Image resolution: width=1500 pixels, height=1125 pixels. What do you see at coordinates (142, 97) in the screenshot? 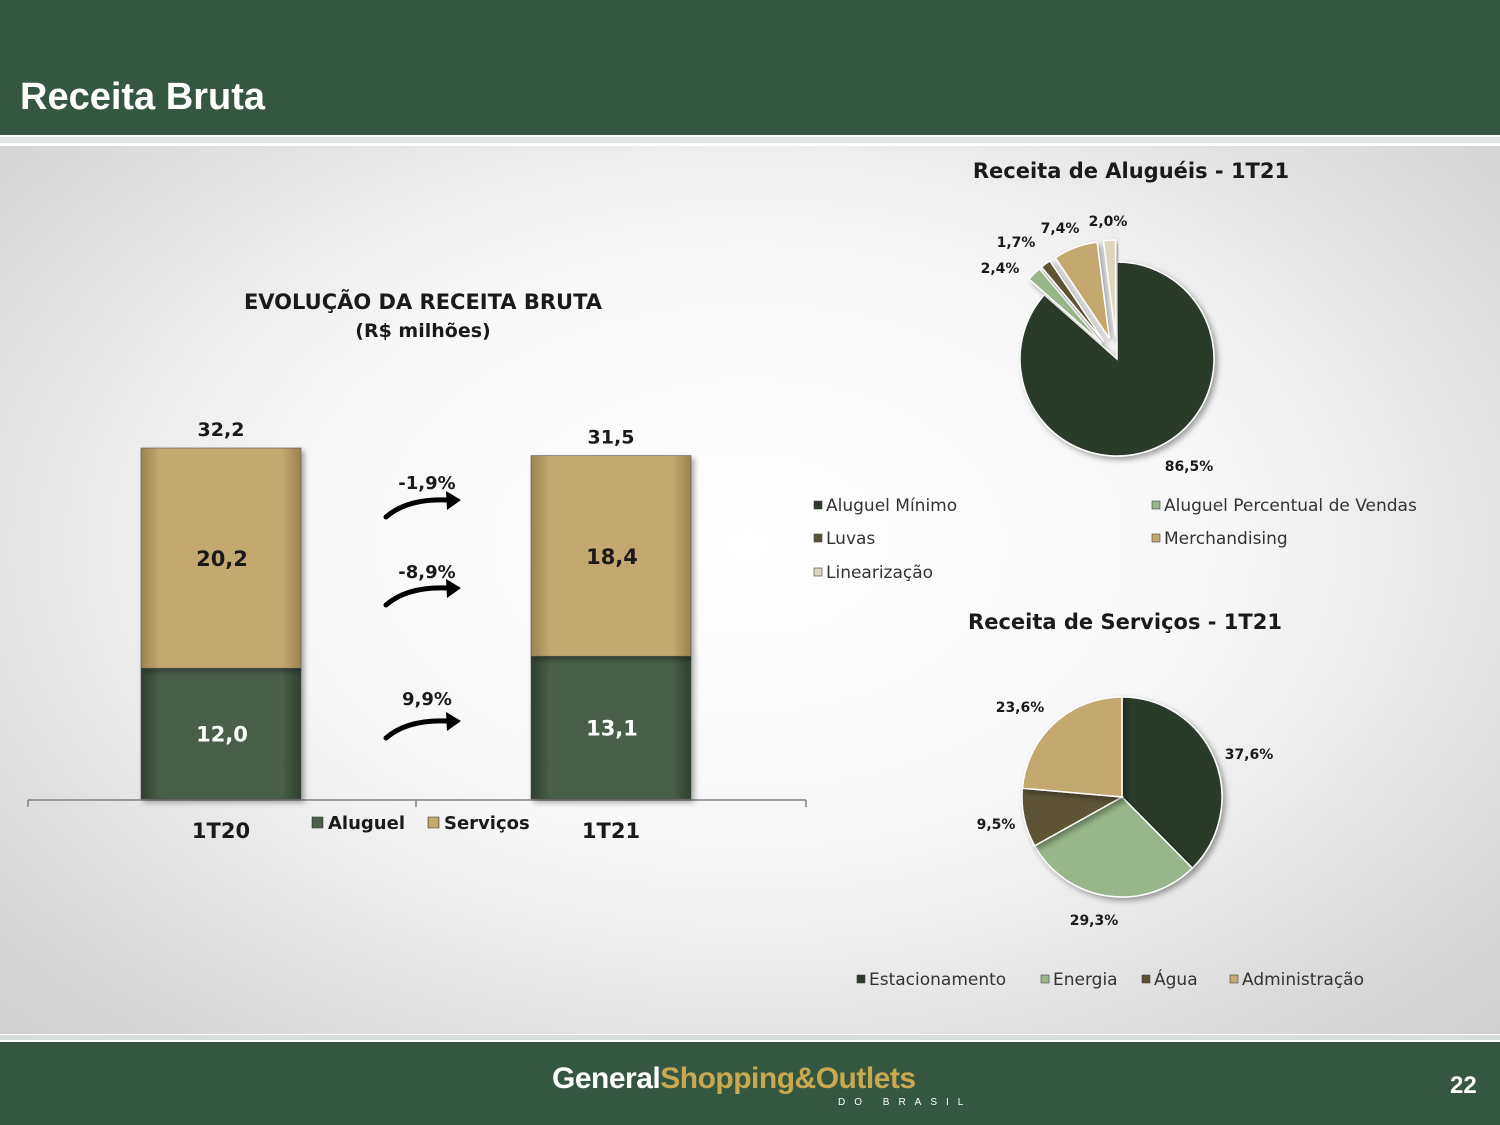
I see `page-title: Receita Bruta` at bounding box center [142, 97].